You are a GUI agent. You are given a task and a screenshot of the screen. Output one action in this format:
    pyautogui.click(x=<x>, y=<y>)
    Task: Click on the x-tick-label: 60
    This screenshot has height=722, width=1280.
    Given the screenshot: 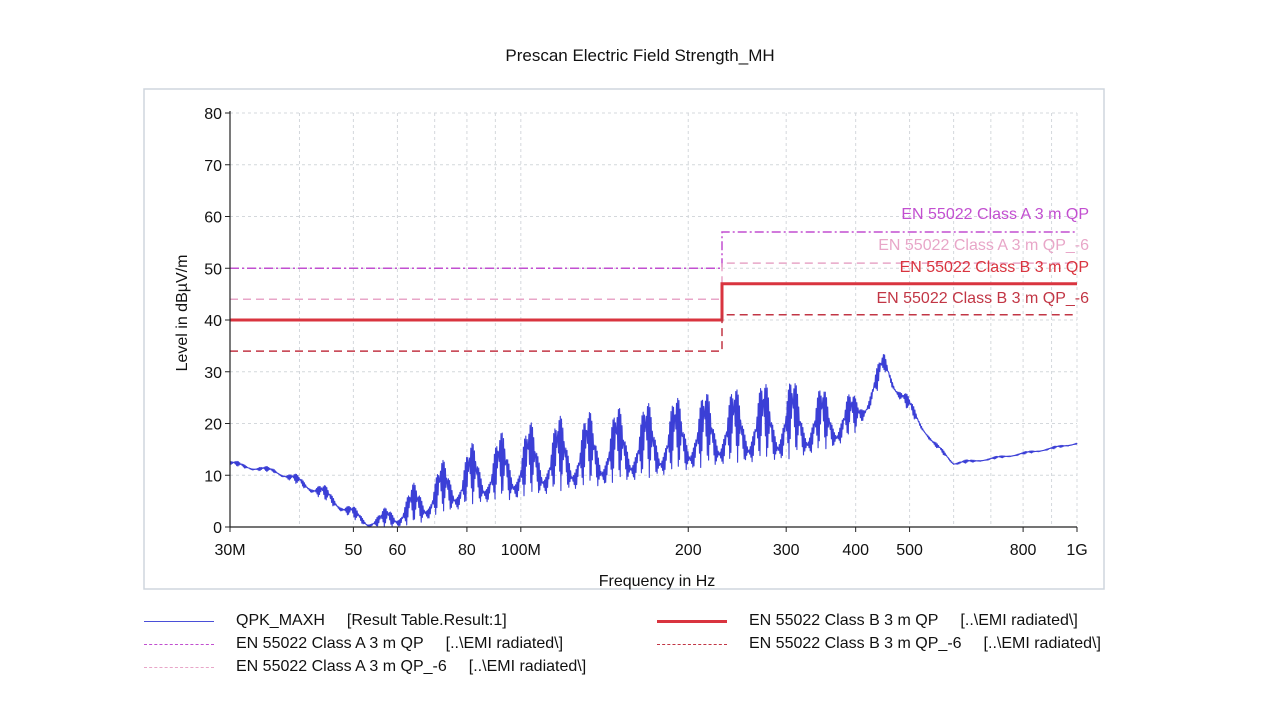 What is the action you would take?
    pyautogui.click(x=398, y=550)
    